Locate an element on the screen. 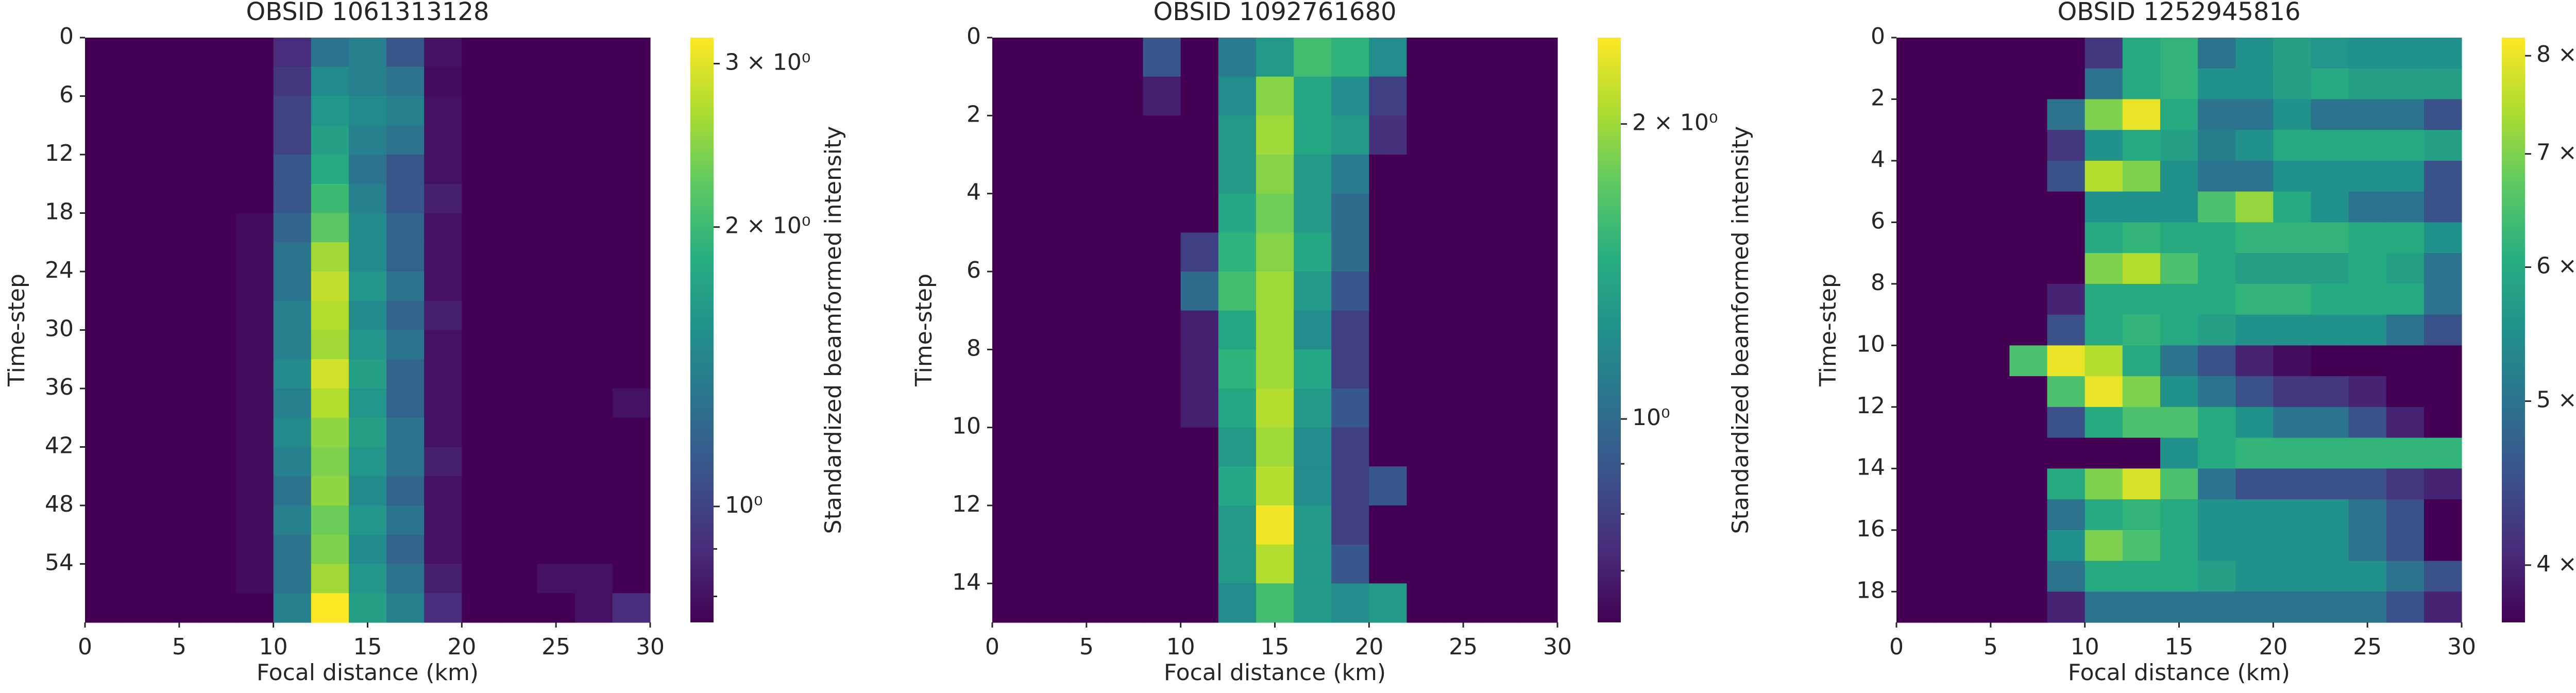 The image size is (2576, 693). x-tick-label: 10 is located at coordinates (1180, 647).